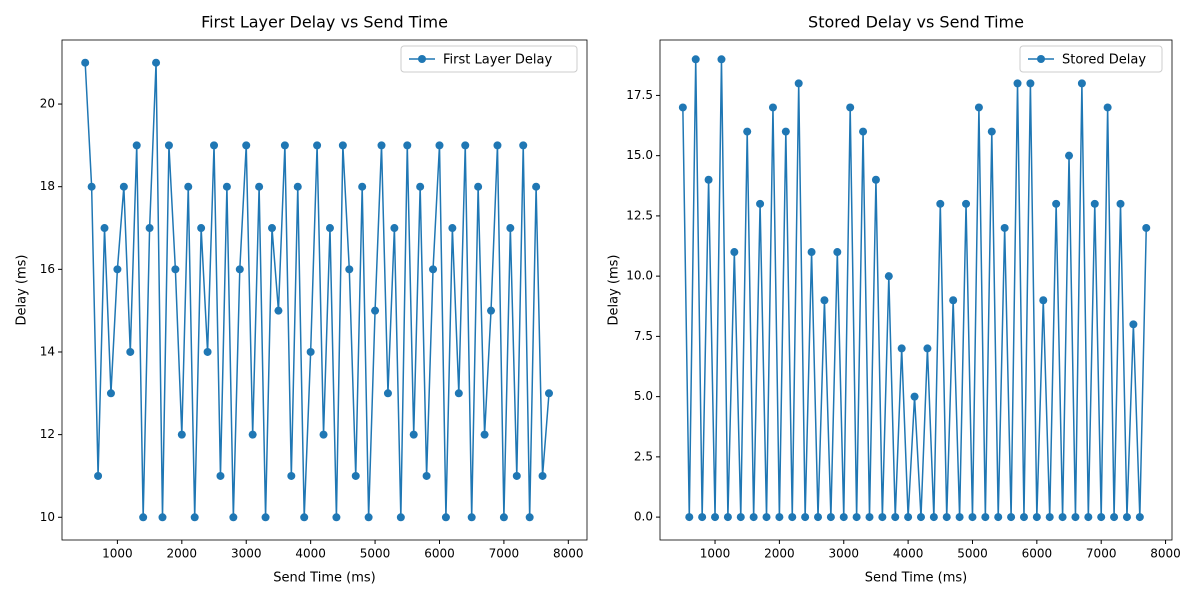 This screenshot has width=1200, height=600. What do you see at coordinates (643, 336) in the screenshot?
I see `y-tick-label: 7.5` at bounding box center [643, 336].